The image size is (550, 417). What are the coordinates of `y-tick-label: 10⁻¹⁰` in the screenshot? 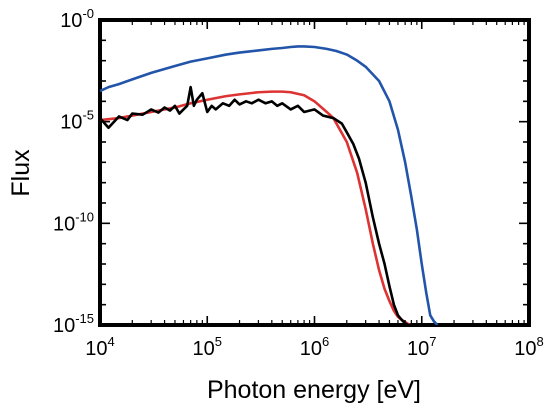 It's located at (73, 222).